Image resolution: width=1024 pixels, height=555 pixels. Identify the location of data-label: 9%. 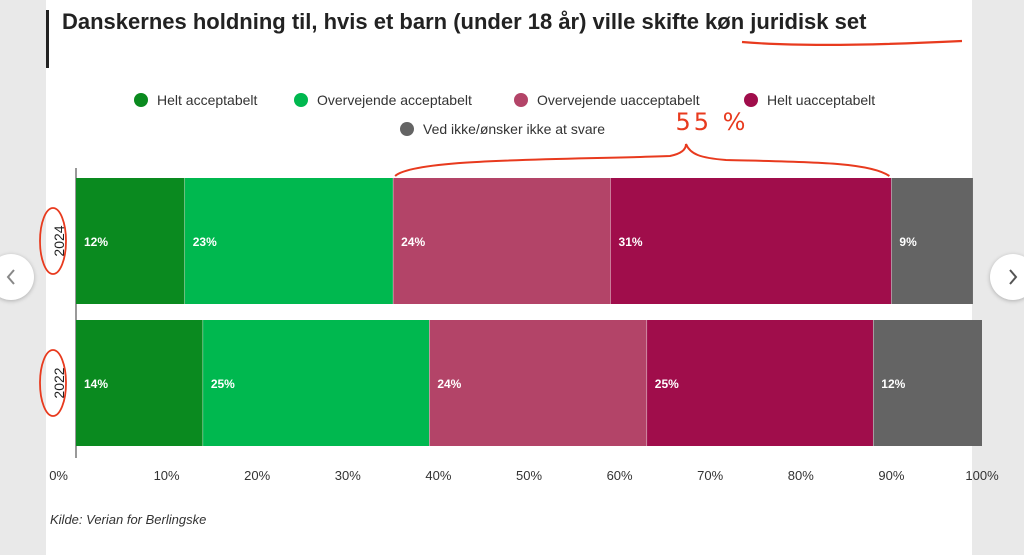
(908, 242).